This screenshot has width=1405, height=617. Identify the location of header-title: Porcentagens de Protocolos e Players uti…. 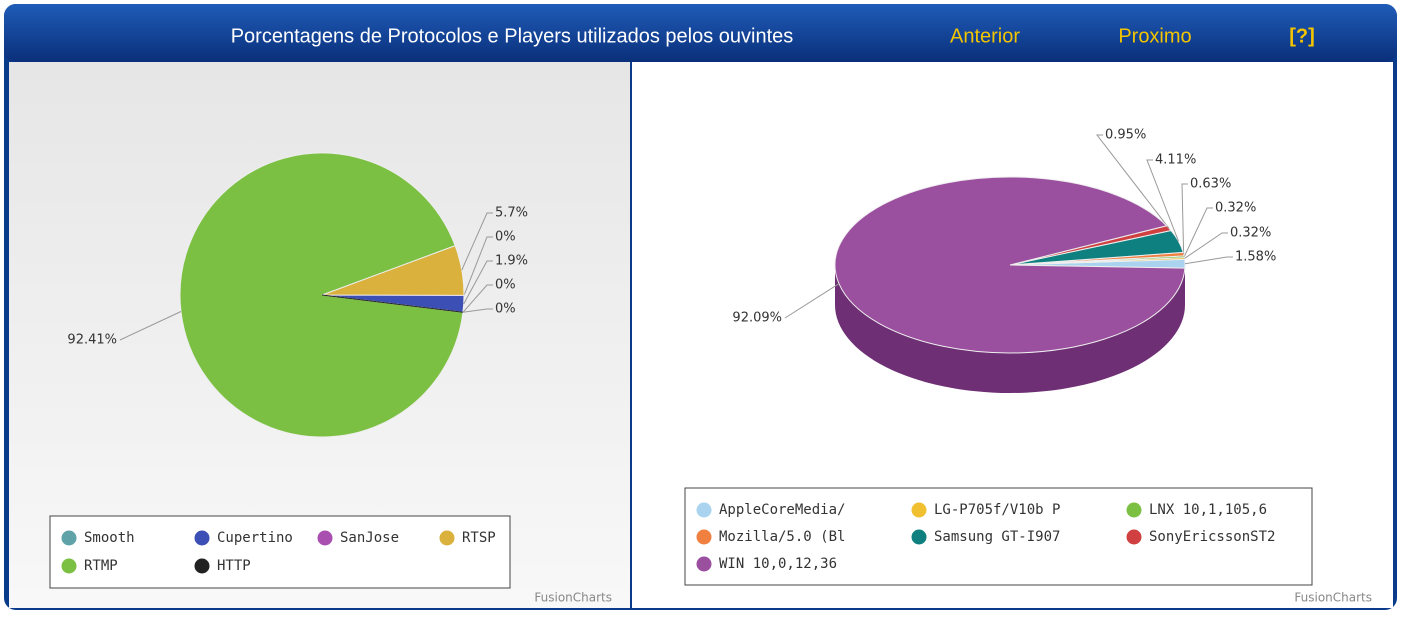
(512, 36).